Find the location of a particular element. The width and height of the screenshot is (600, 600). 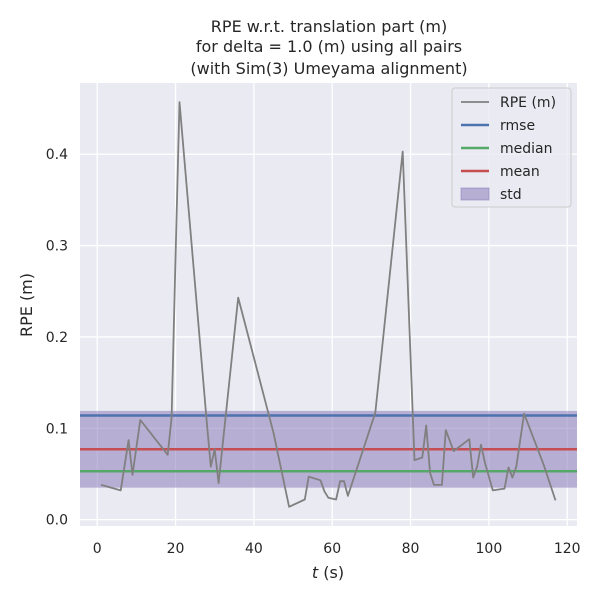

legend-label: rmse is located at coordinates (517, 126).